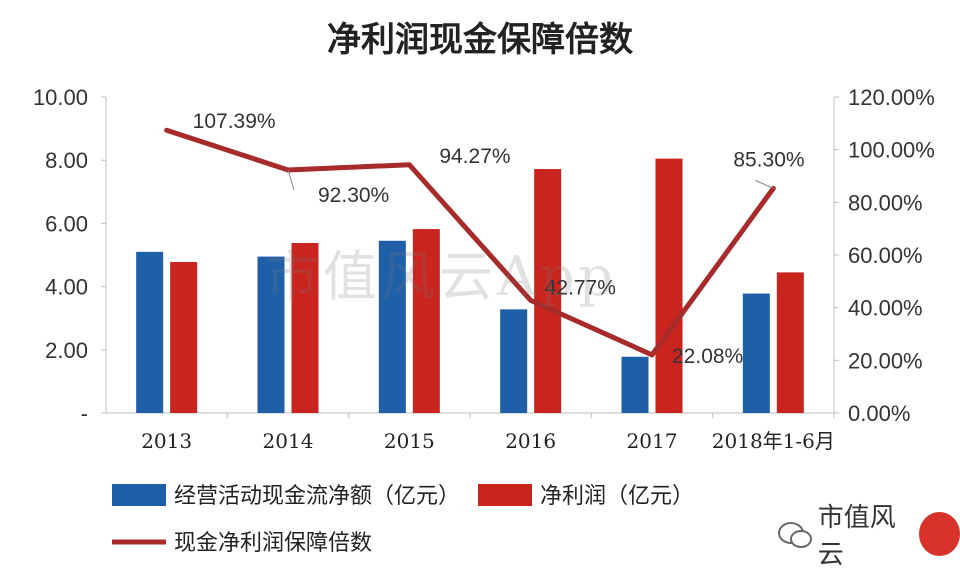 The height and width of the screenshot is (574, 960). What do you see at coordinates (580, 287) in the screenshot?
I see `line-data-label: 42.77%` at bounding box center [580, 287].